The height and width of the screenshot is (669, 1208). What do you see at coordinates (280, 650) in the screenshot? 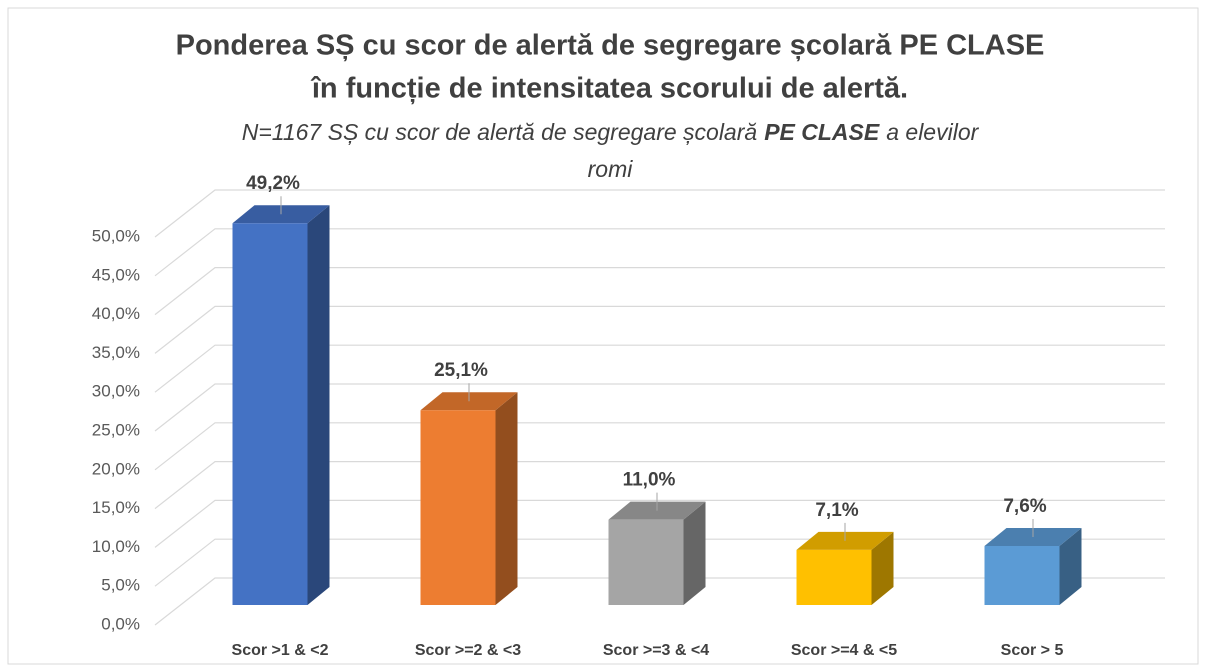
I see `x-tick-label: Scor >1 & <2` at bounding box center [280, 650].